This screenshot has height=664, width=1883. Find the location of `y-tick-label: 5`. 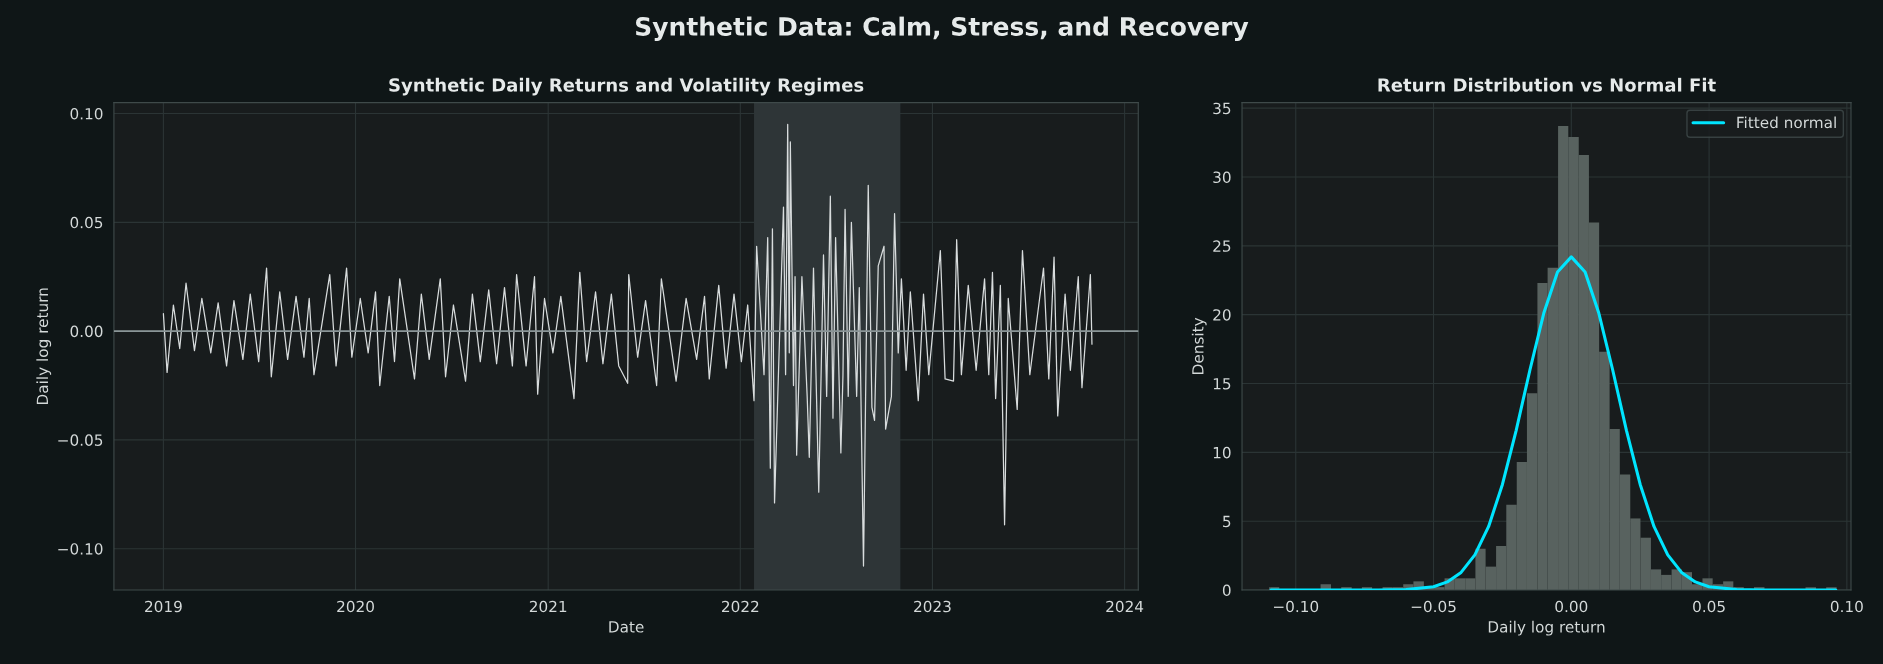

y-tick-label: 5 is located at coordinates (1227, 521).